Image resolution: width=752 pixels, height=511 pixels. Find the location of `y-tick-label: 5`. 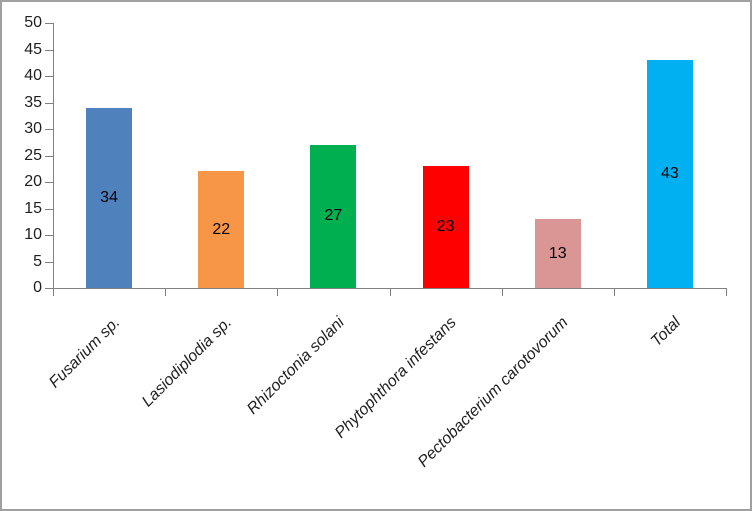

y-tick-label: 5 is located at coordinates (37, 261).